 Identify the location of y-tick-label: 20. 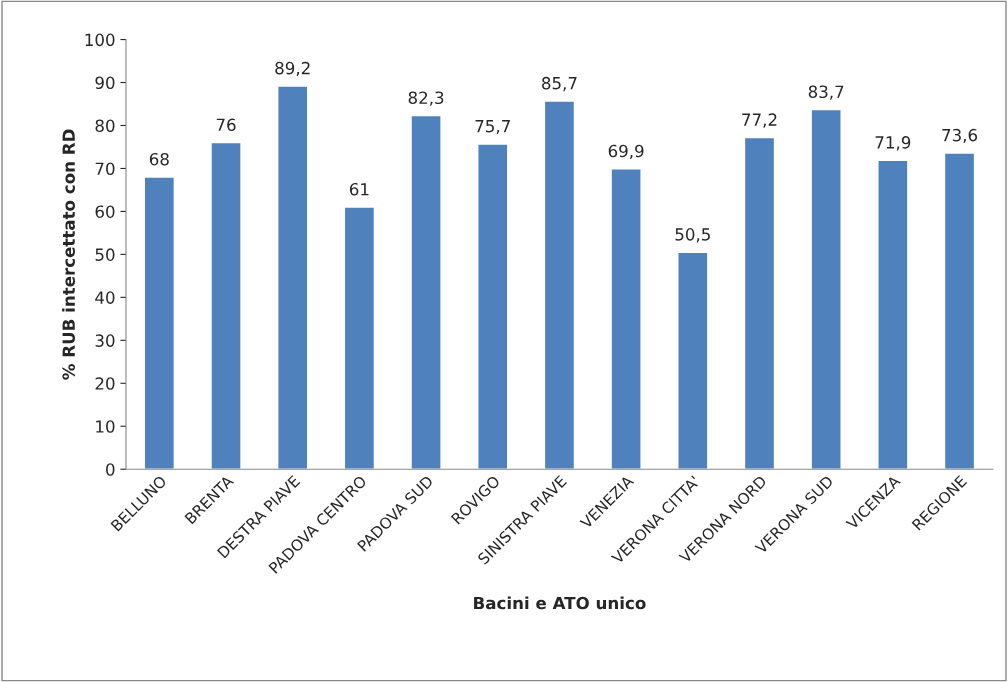
(105, 383).